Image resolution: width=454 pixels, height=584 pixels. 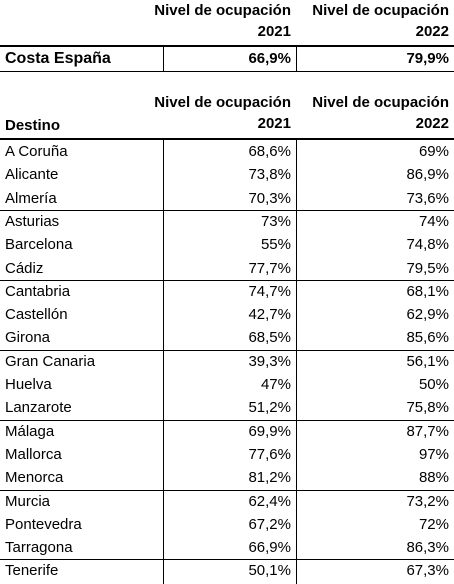 I want to click on value-2022: 69%, so click(x=433, y=151).